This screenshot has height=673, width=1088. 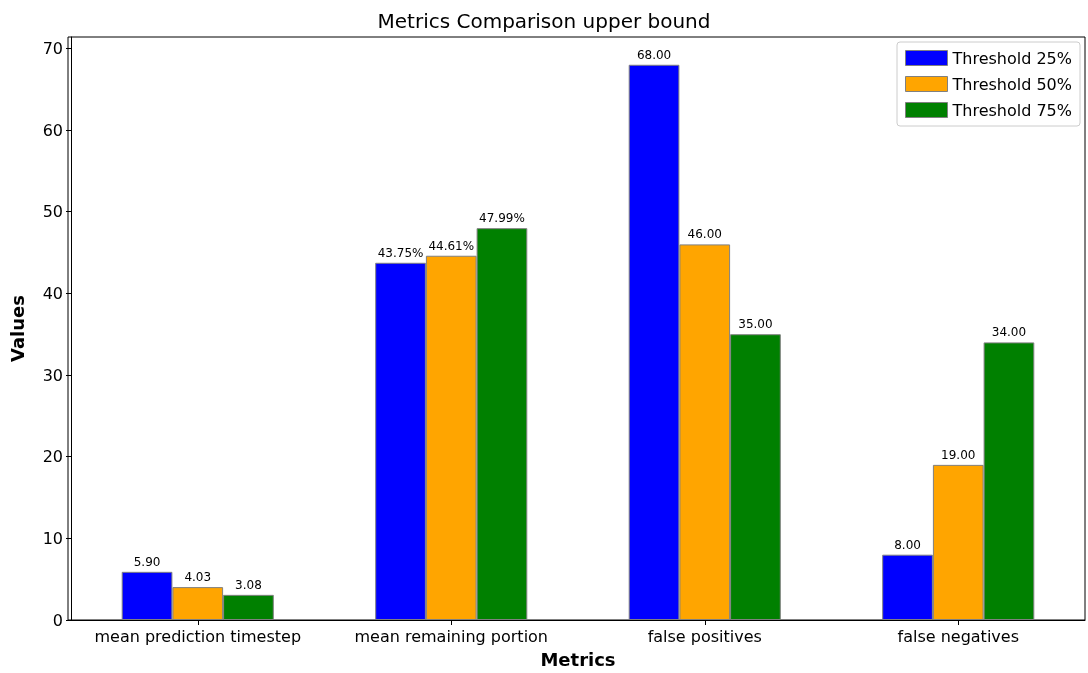 I want to click on x-axis-title: Metrics, so click(x=578, y=659).